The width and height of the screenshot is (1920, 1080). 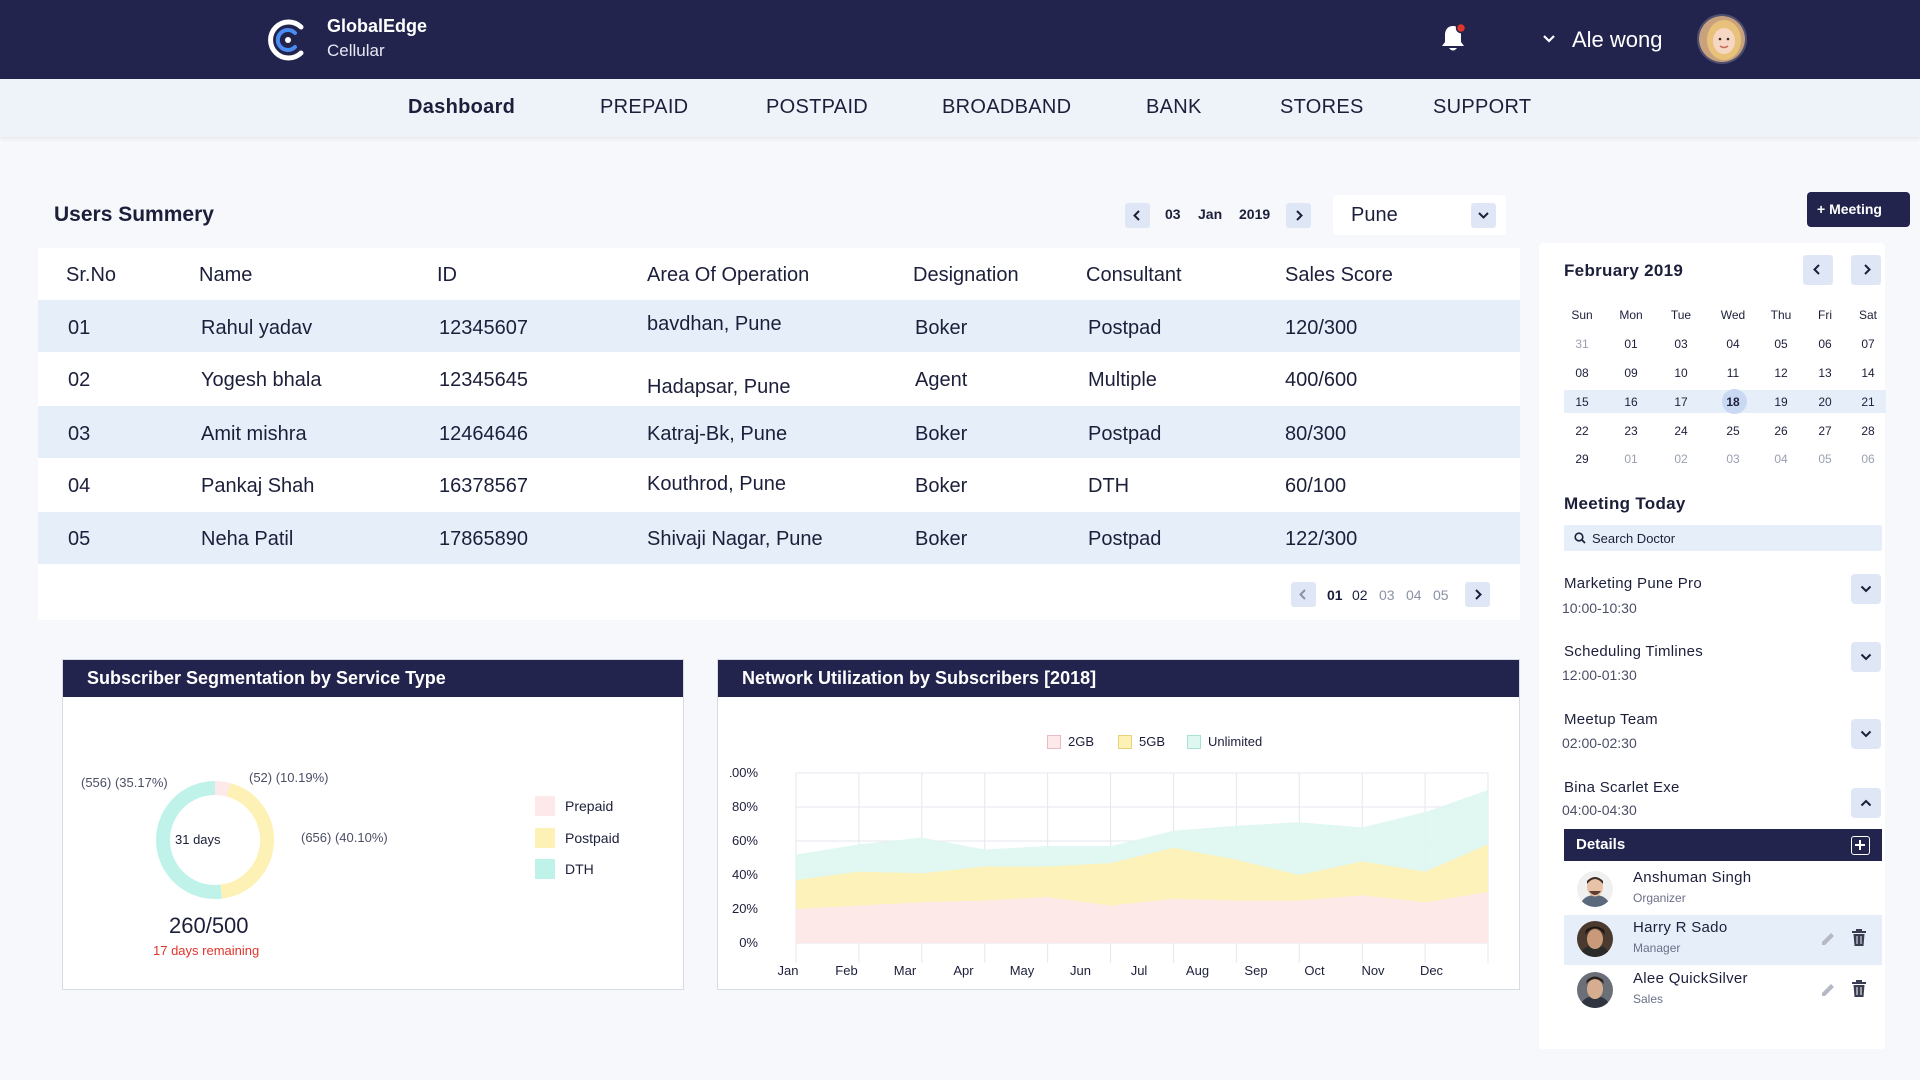 What do you see at coordinates (1482, 107) in the screenshot?
I see `nav-support: SUPPORT` at bounding box center [1482, 107].